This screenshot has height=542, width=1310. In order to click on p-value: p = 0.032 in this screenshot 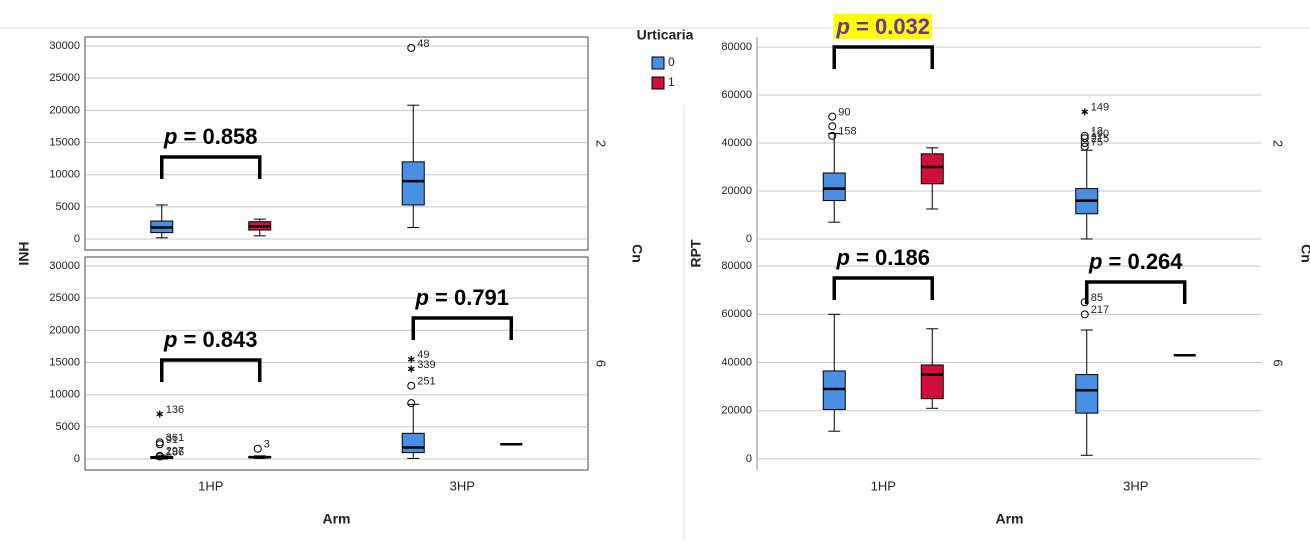, I will do `click(882, 26)`.